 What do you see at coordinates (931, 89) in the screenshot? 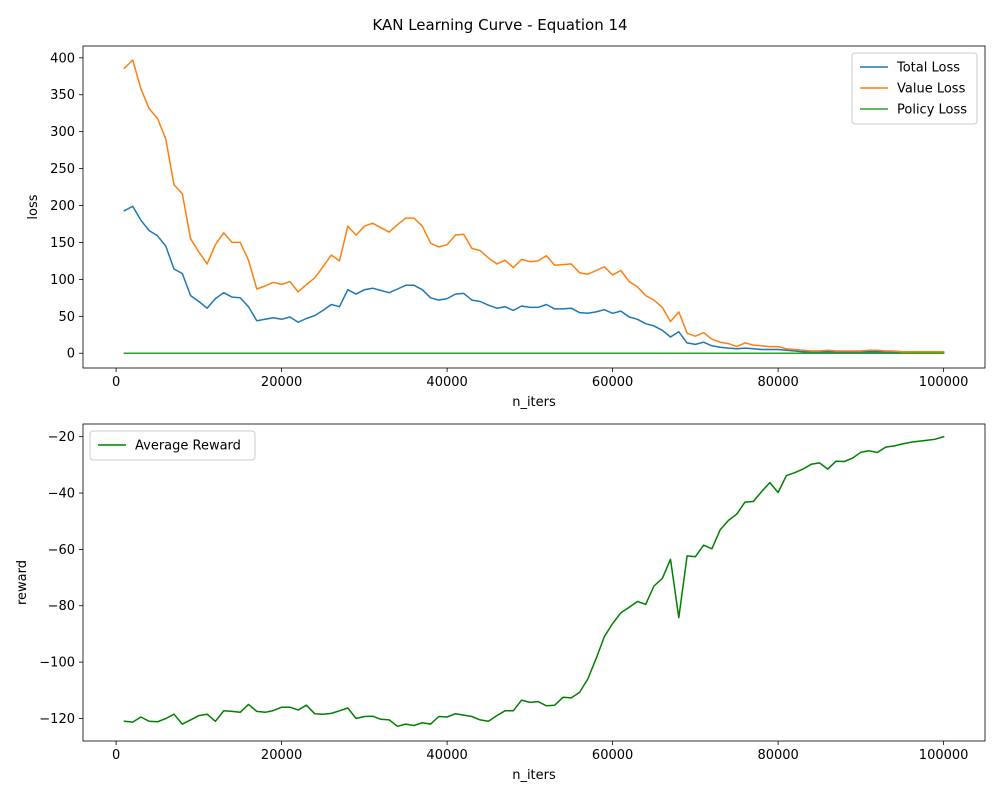
I see `chart1-legend-label-2: Value Loss` at bounding box center [931, 89].